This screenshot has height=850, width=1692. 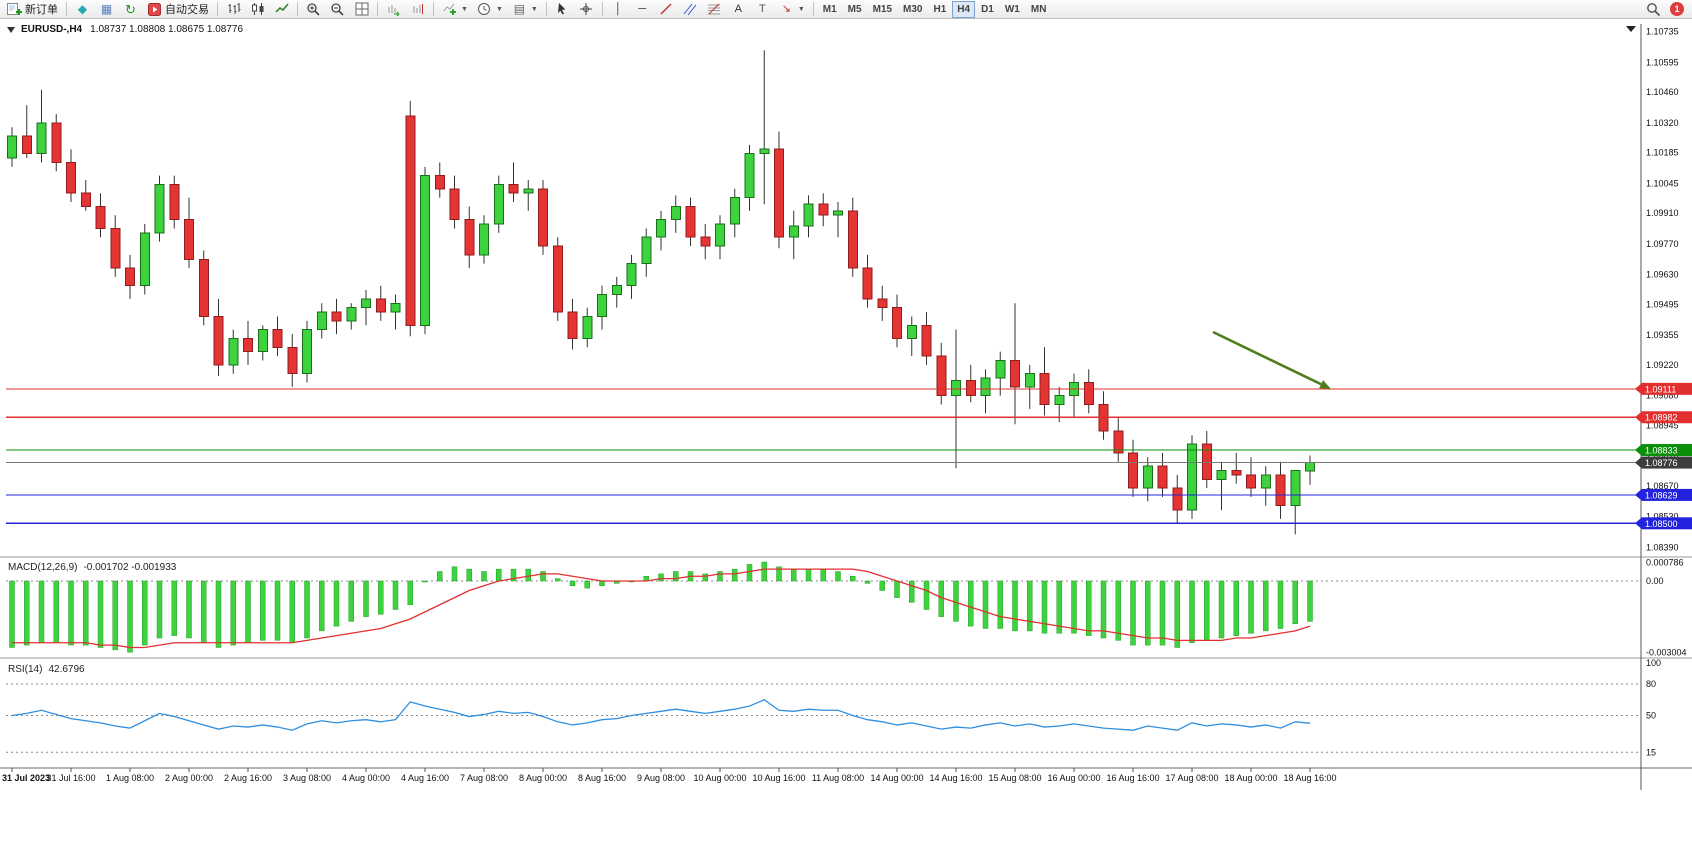 I want to click on text-label-button: T, so click(x=762, y=9).